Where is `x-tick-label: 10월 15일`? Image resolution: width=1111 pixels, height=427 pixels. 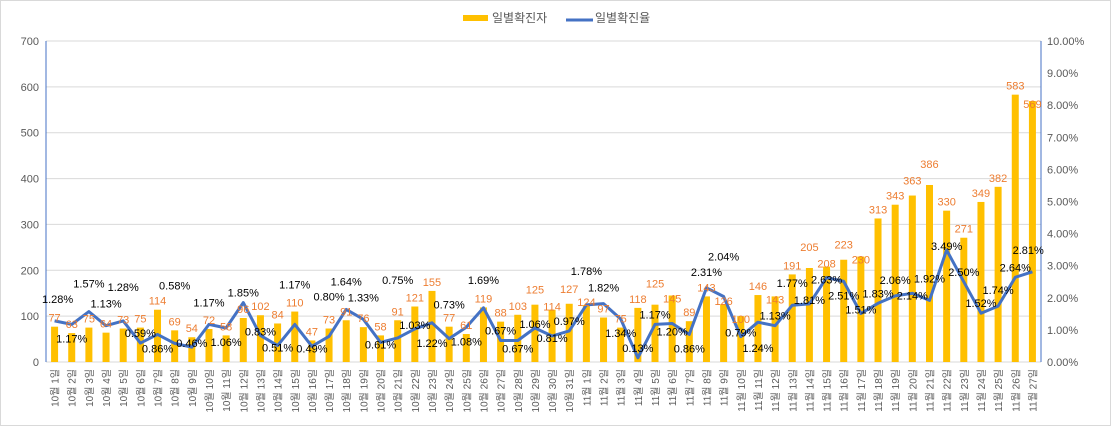 x-tick-label: 10월 15일 is located at coordinates (296, 390).